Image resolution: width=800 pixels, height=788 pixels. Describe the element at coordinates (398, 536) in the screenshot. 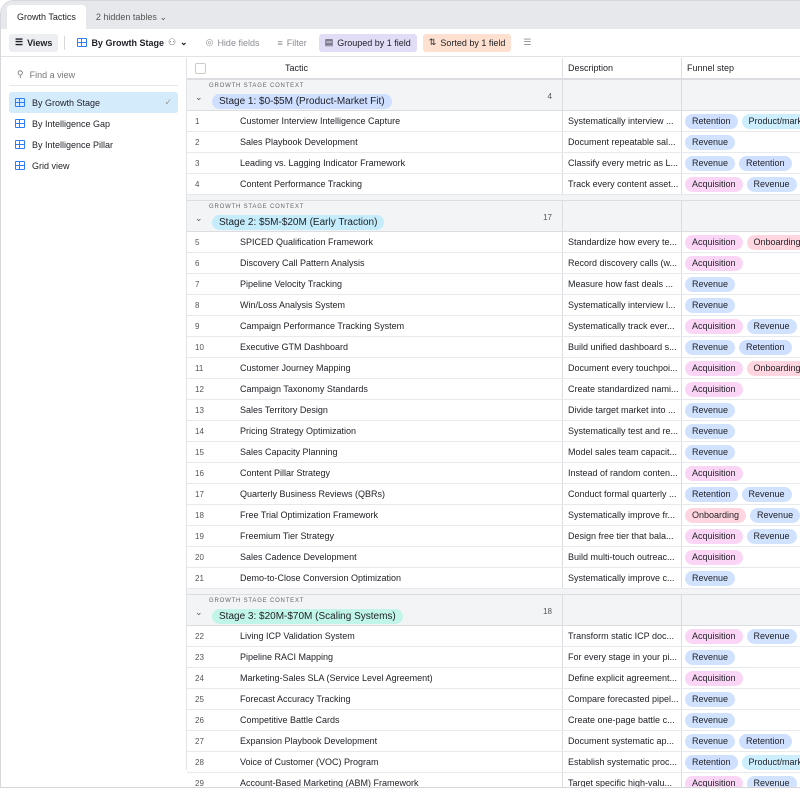

I see `tactic-cell: Freemium Tier Strategy` at that location.